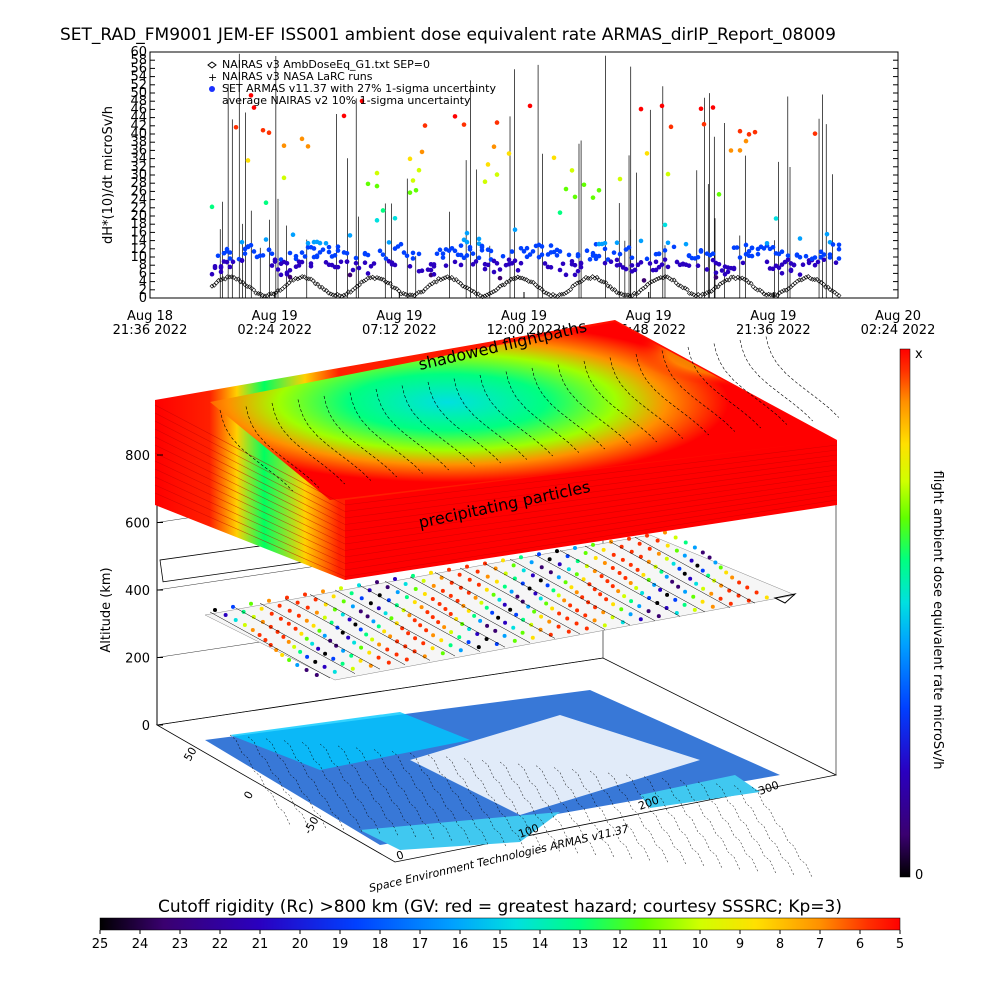 The height and width of the screenshot is (1004, 1000). I want to click on z-tick-label: 600, so click(137, 524).